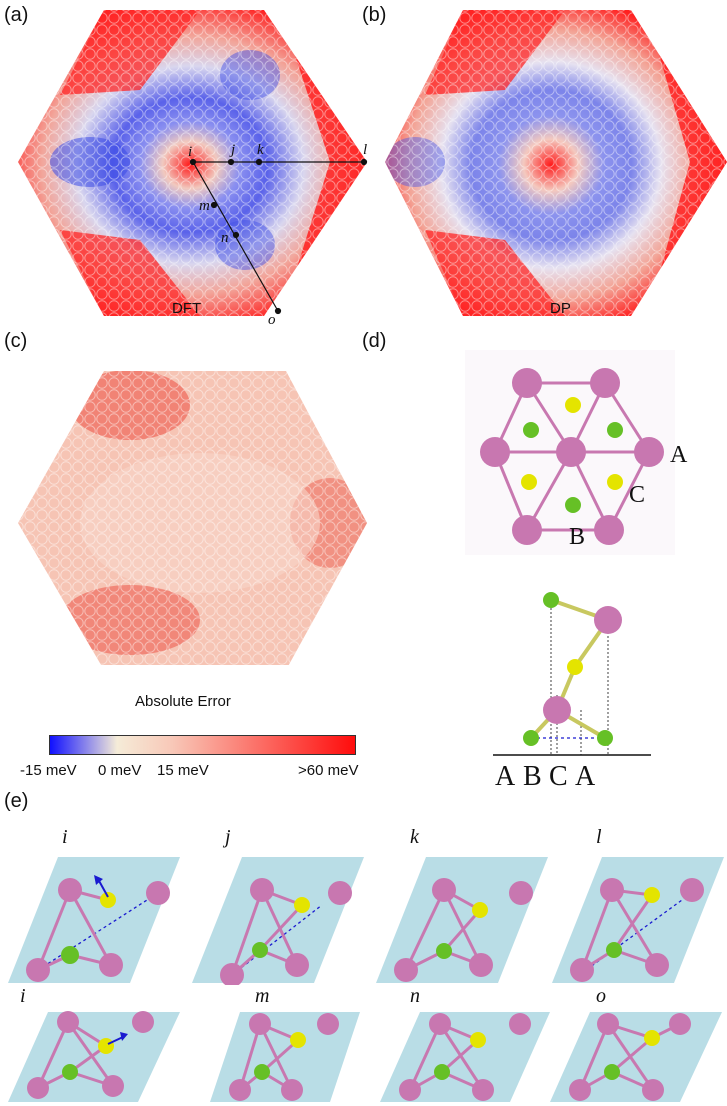  I want to click on row2-label-o: o, so click(601, 996).